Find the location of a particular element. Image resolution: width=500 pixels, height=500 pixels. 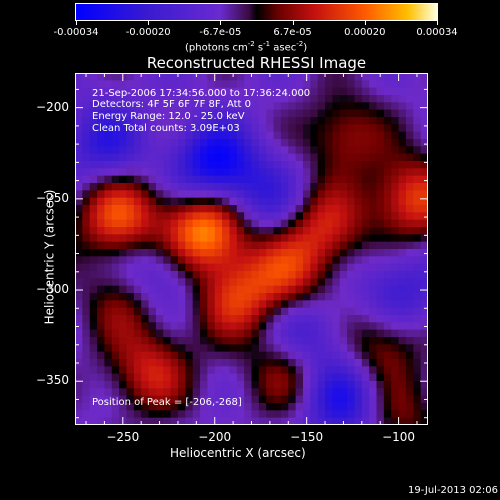

colorbar-tick-label: -0.00020 is located at coordinates (148, 32).